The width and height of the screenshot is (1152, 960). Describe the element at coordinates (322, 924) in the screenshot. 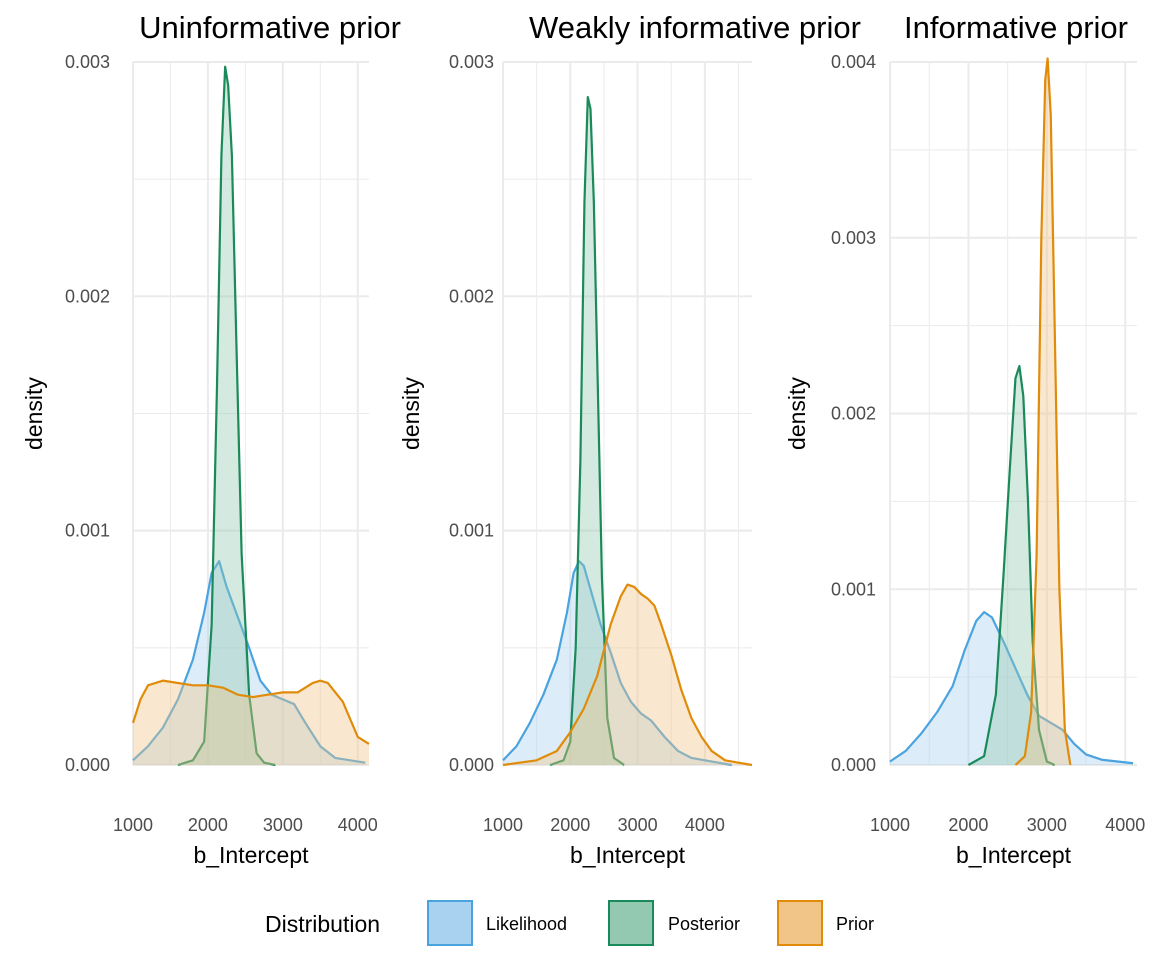

I see `legend-title: Distribution` at that location.